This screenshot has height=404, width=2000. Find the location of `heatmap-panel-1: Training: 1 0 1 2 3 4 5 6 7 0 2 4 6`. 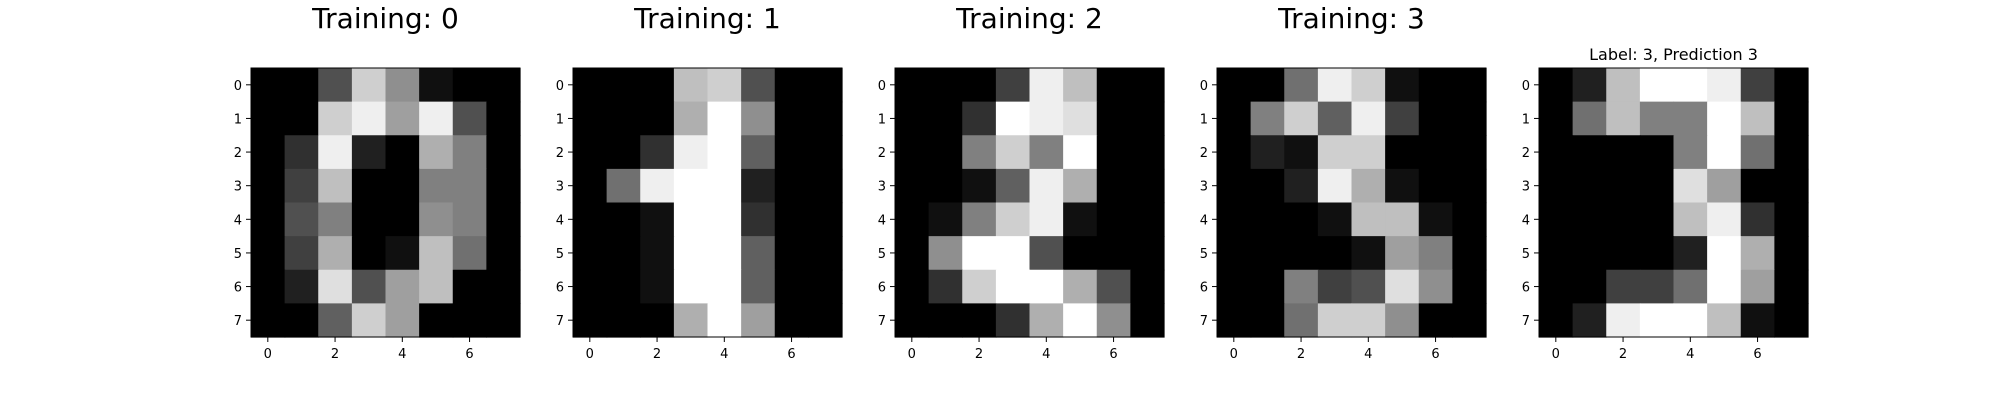

heatmap-panel-1: Training: 1 0 1 2 3 4 5 6 7 0 2 4 6 is located at coordinates (699, 182).